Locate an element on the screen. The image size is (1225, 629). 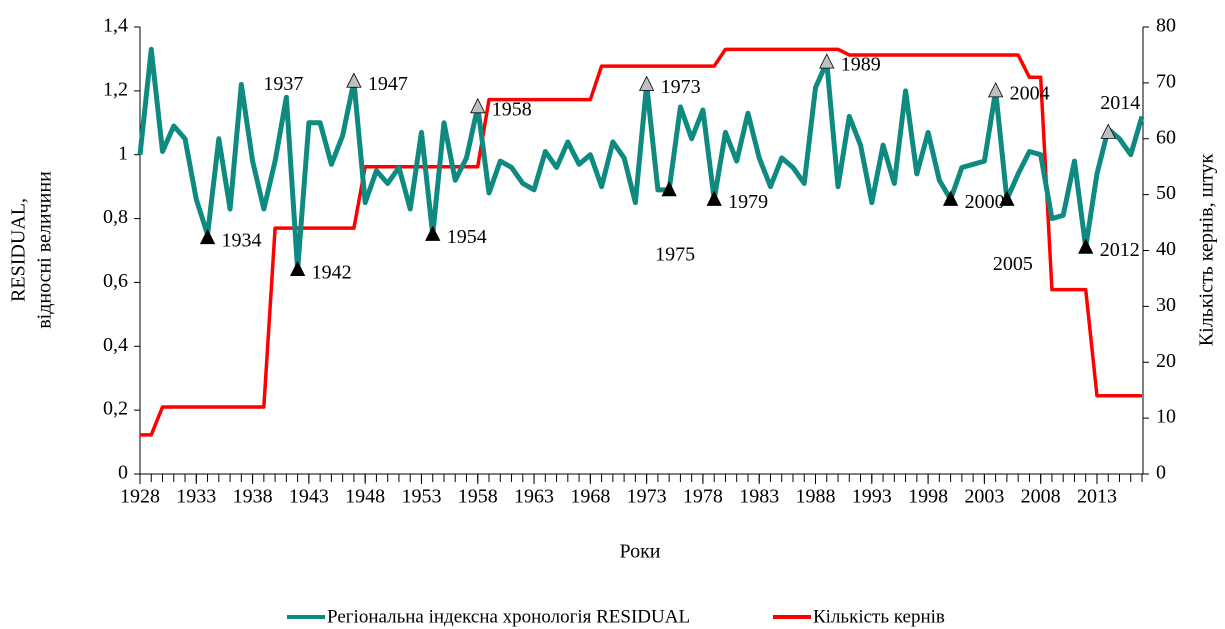
x-tick-label: 1973 is located at coordinates (647, 497).